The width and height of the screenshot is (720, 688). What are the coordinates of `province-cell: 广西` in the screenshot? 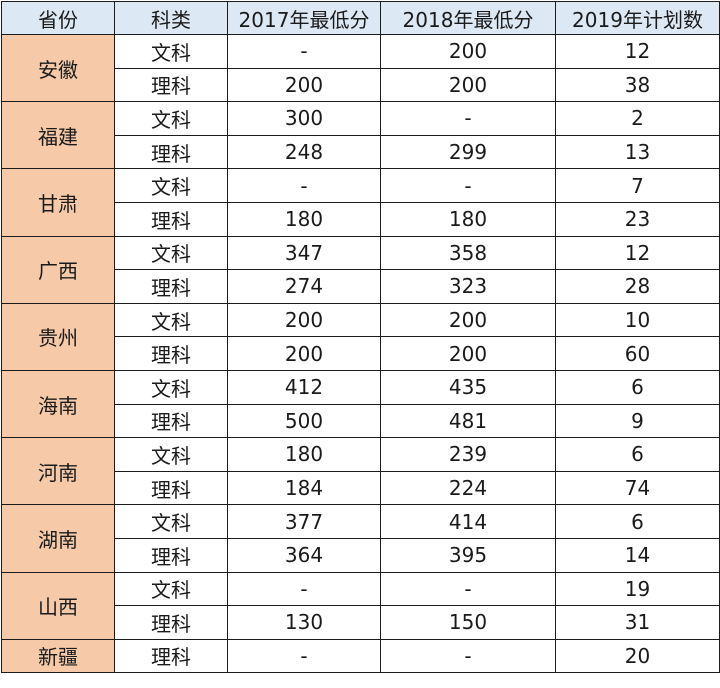 It's located at (58, 269).